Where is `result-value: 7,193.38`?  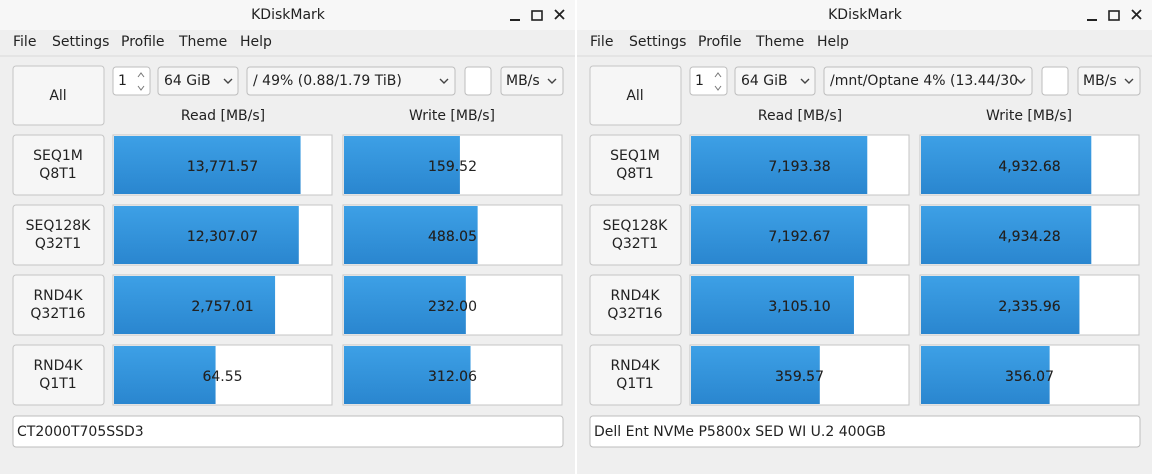 result-value: 7,193.38 is located at coordinates (799, 167).